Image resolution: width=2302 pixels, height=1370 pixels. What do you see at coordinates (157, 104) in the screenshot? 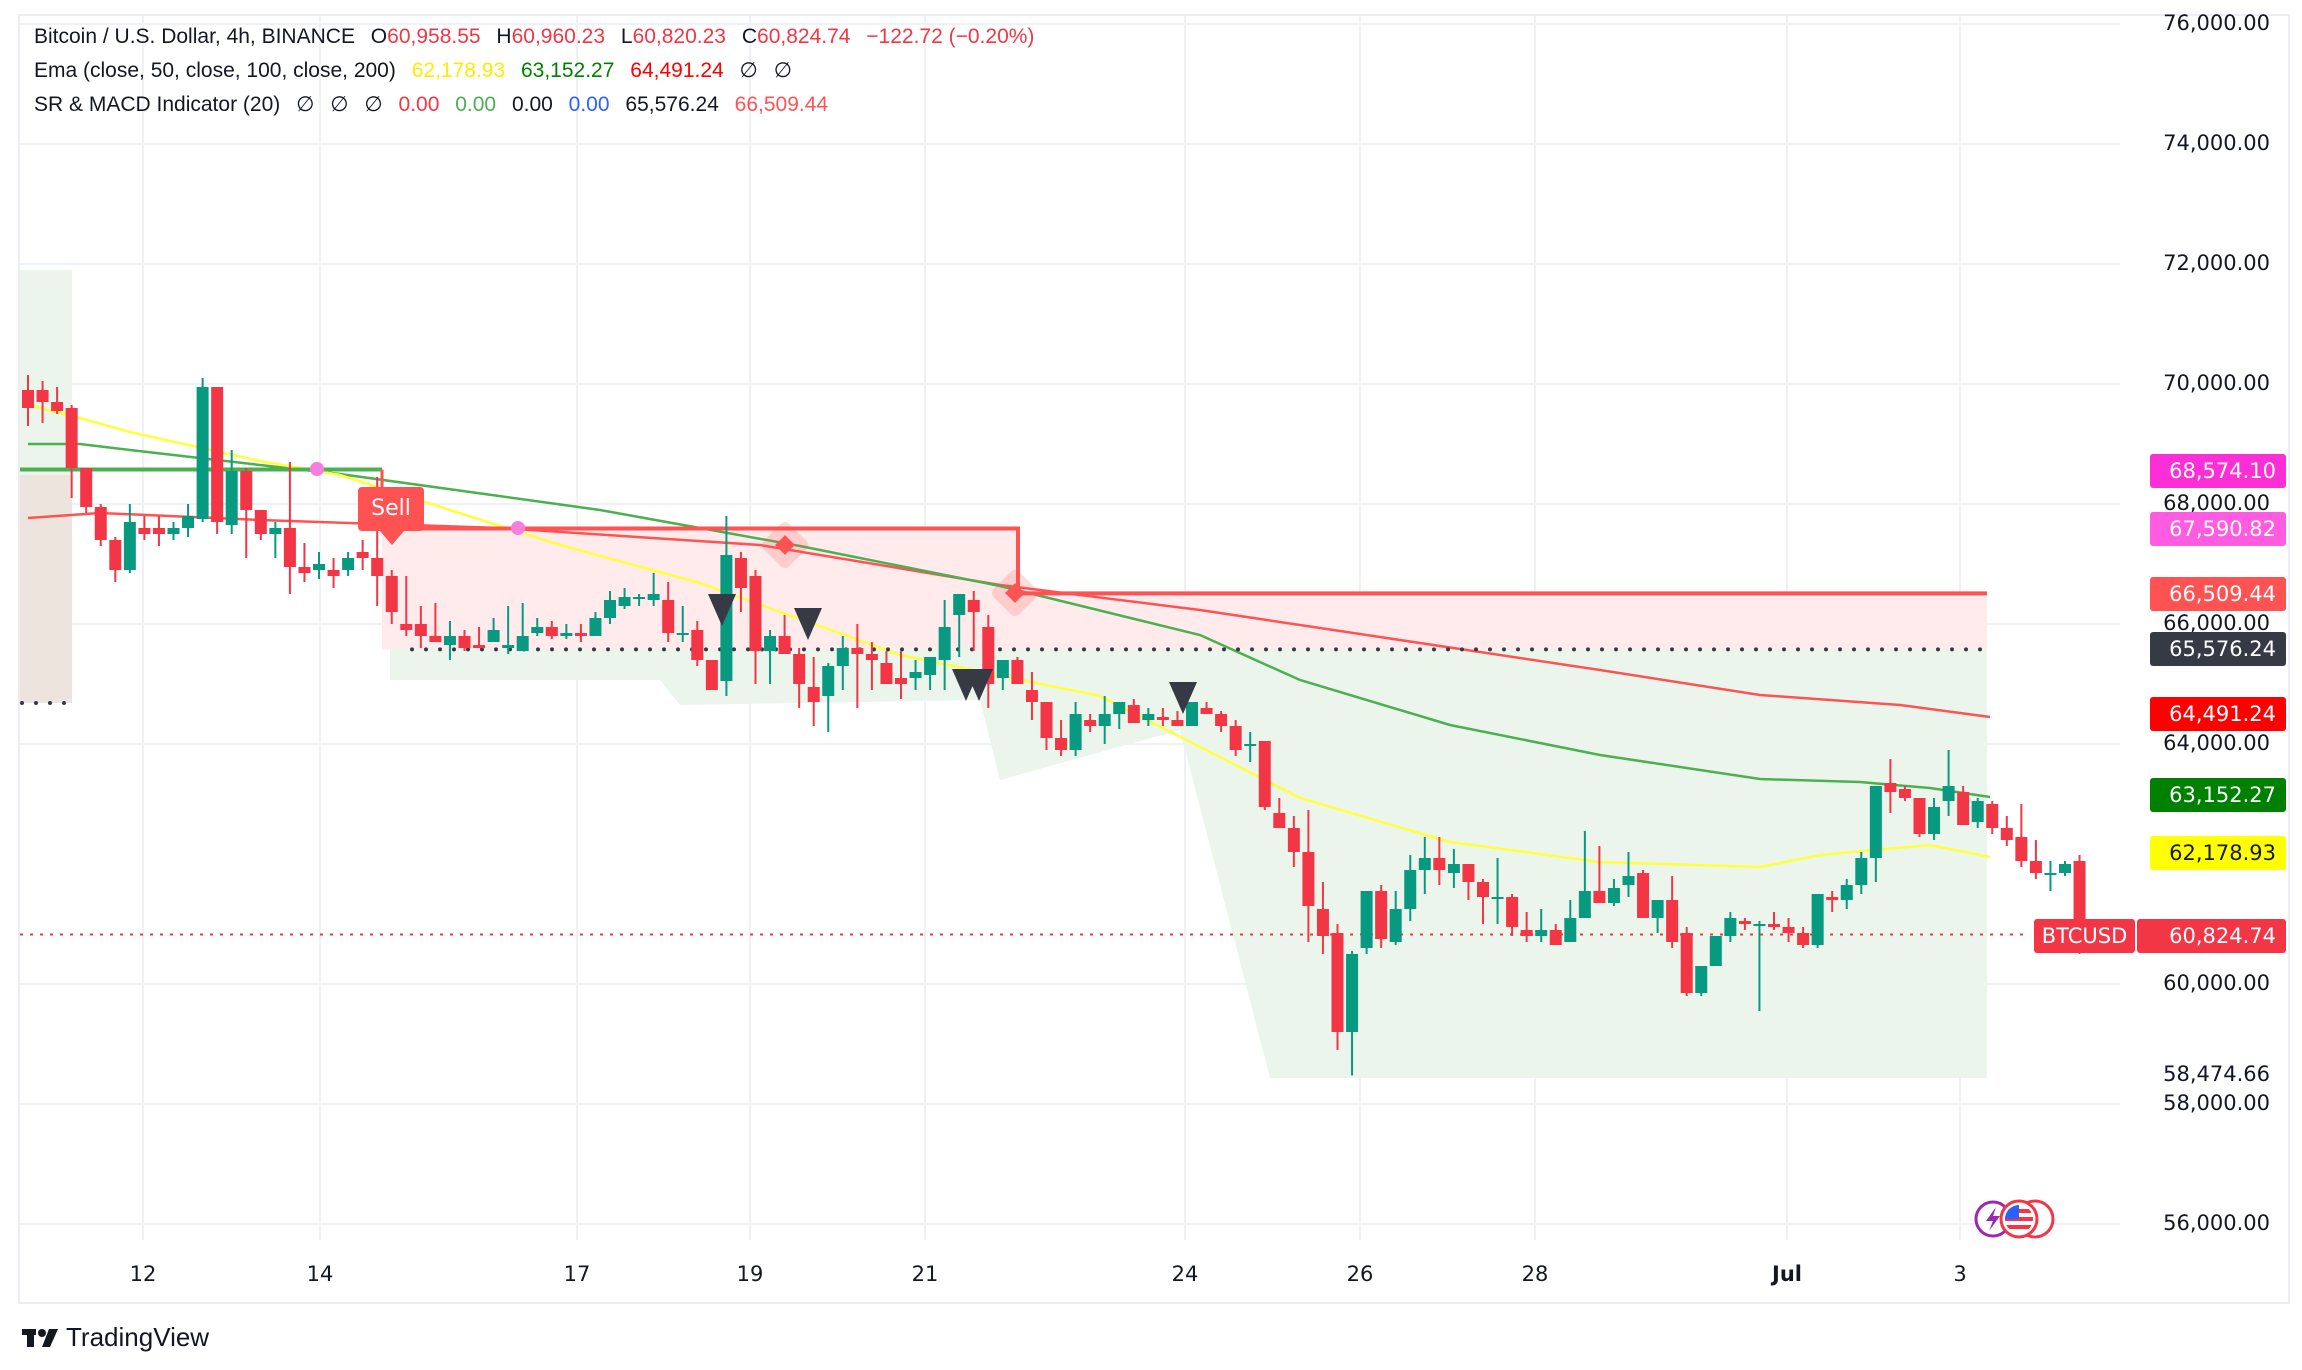
I see `sr-indicator-title: SR & MACD Indicator (20)` at bounding box center [157, 104].